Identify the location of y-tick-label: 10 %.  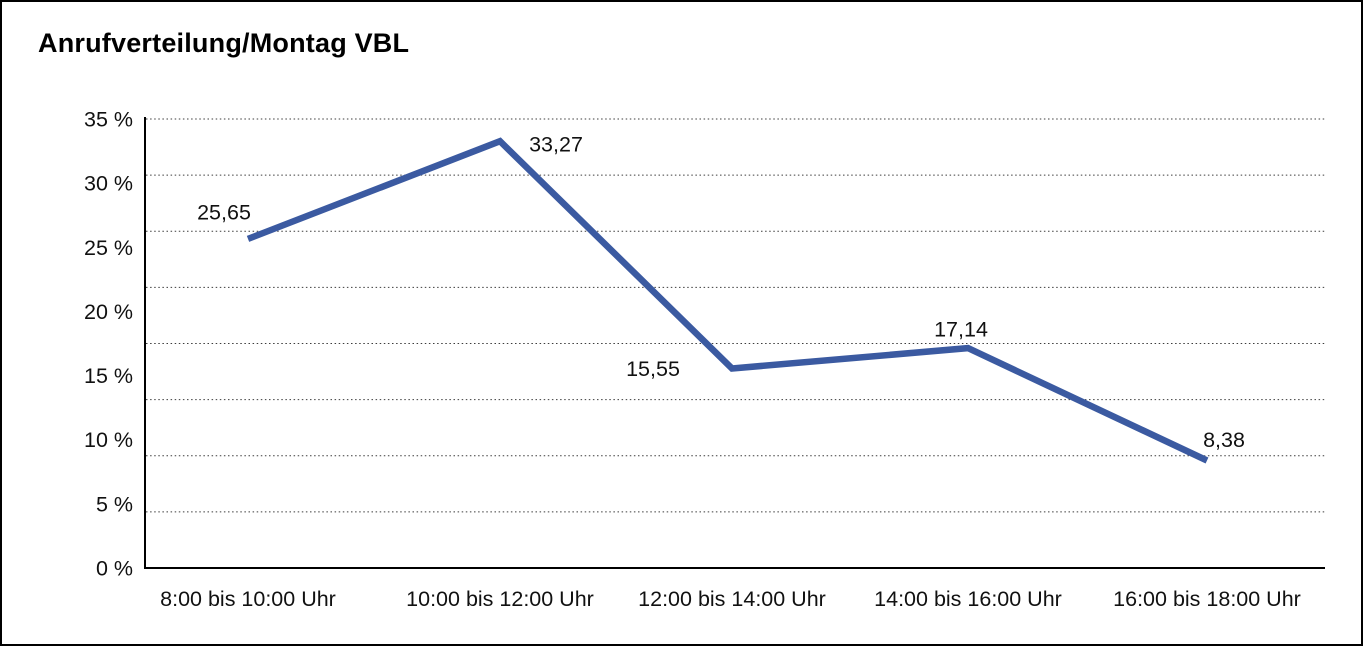
(108, 440).